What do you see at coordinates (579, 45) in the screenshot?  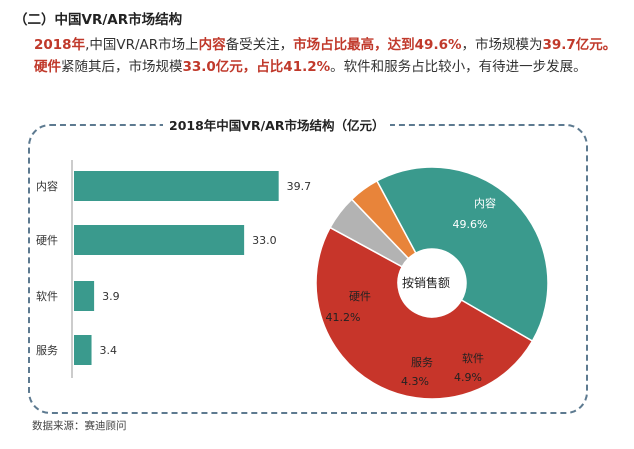 I see `intro-content-size: 39.7亿元。` at bounding box center [579, 45].